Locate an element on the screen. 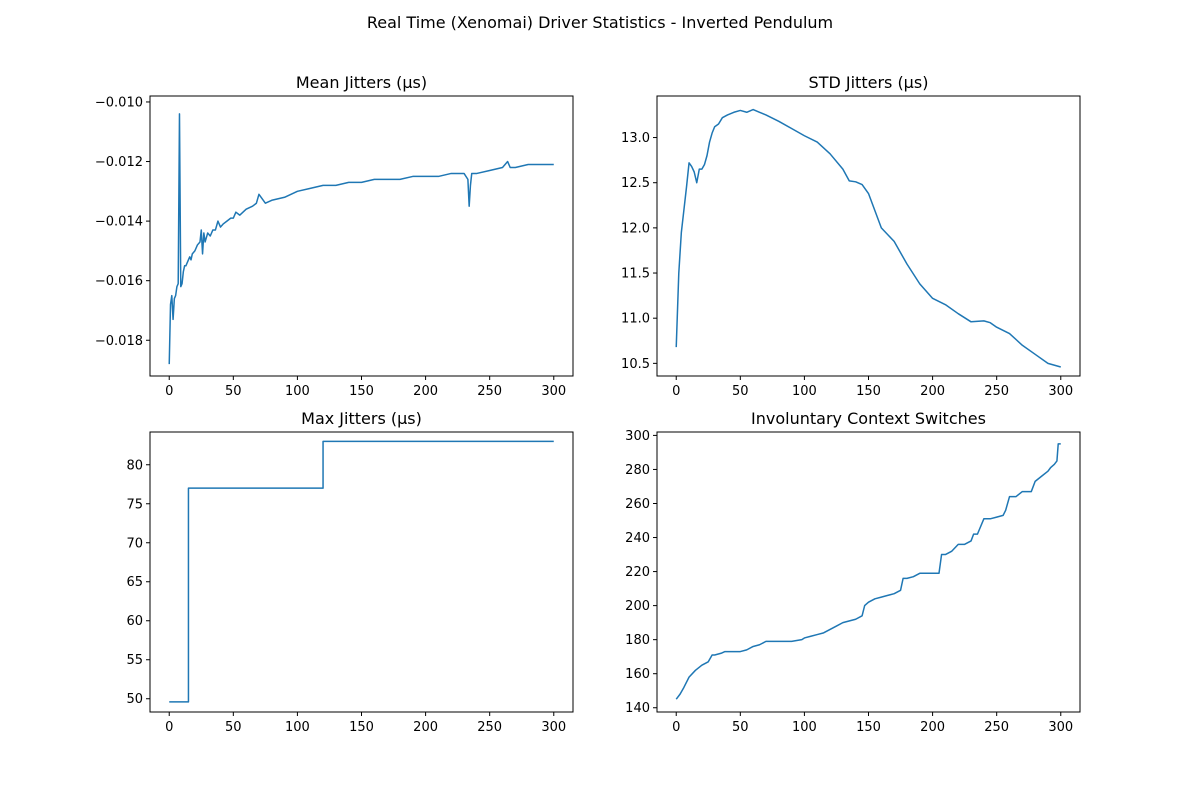 Image resolution: width=1200 pixels, height=800 pixels. y-tick-label: −0.018 is located at coordinates (119, 341).